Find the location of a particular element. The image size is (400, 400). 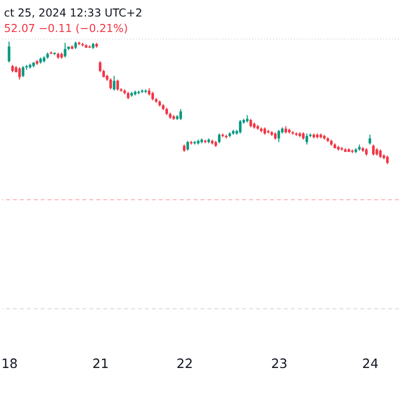

x-tick-label: 22 is located at coordinates (184, 364).